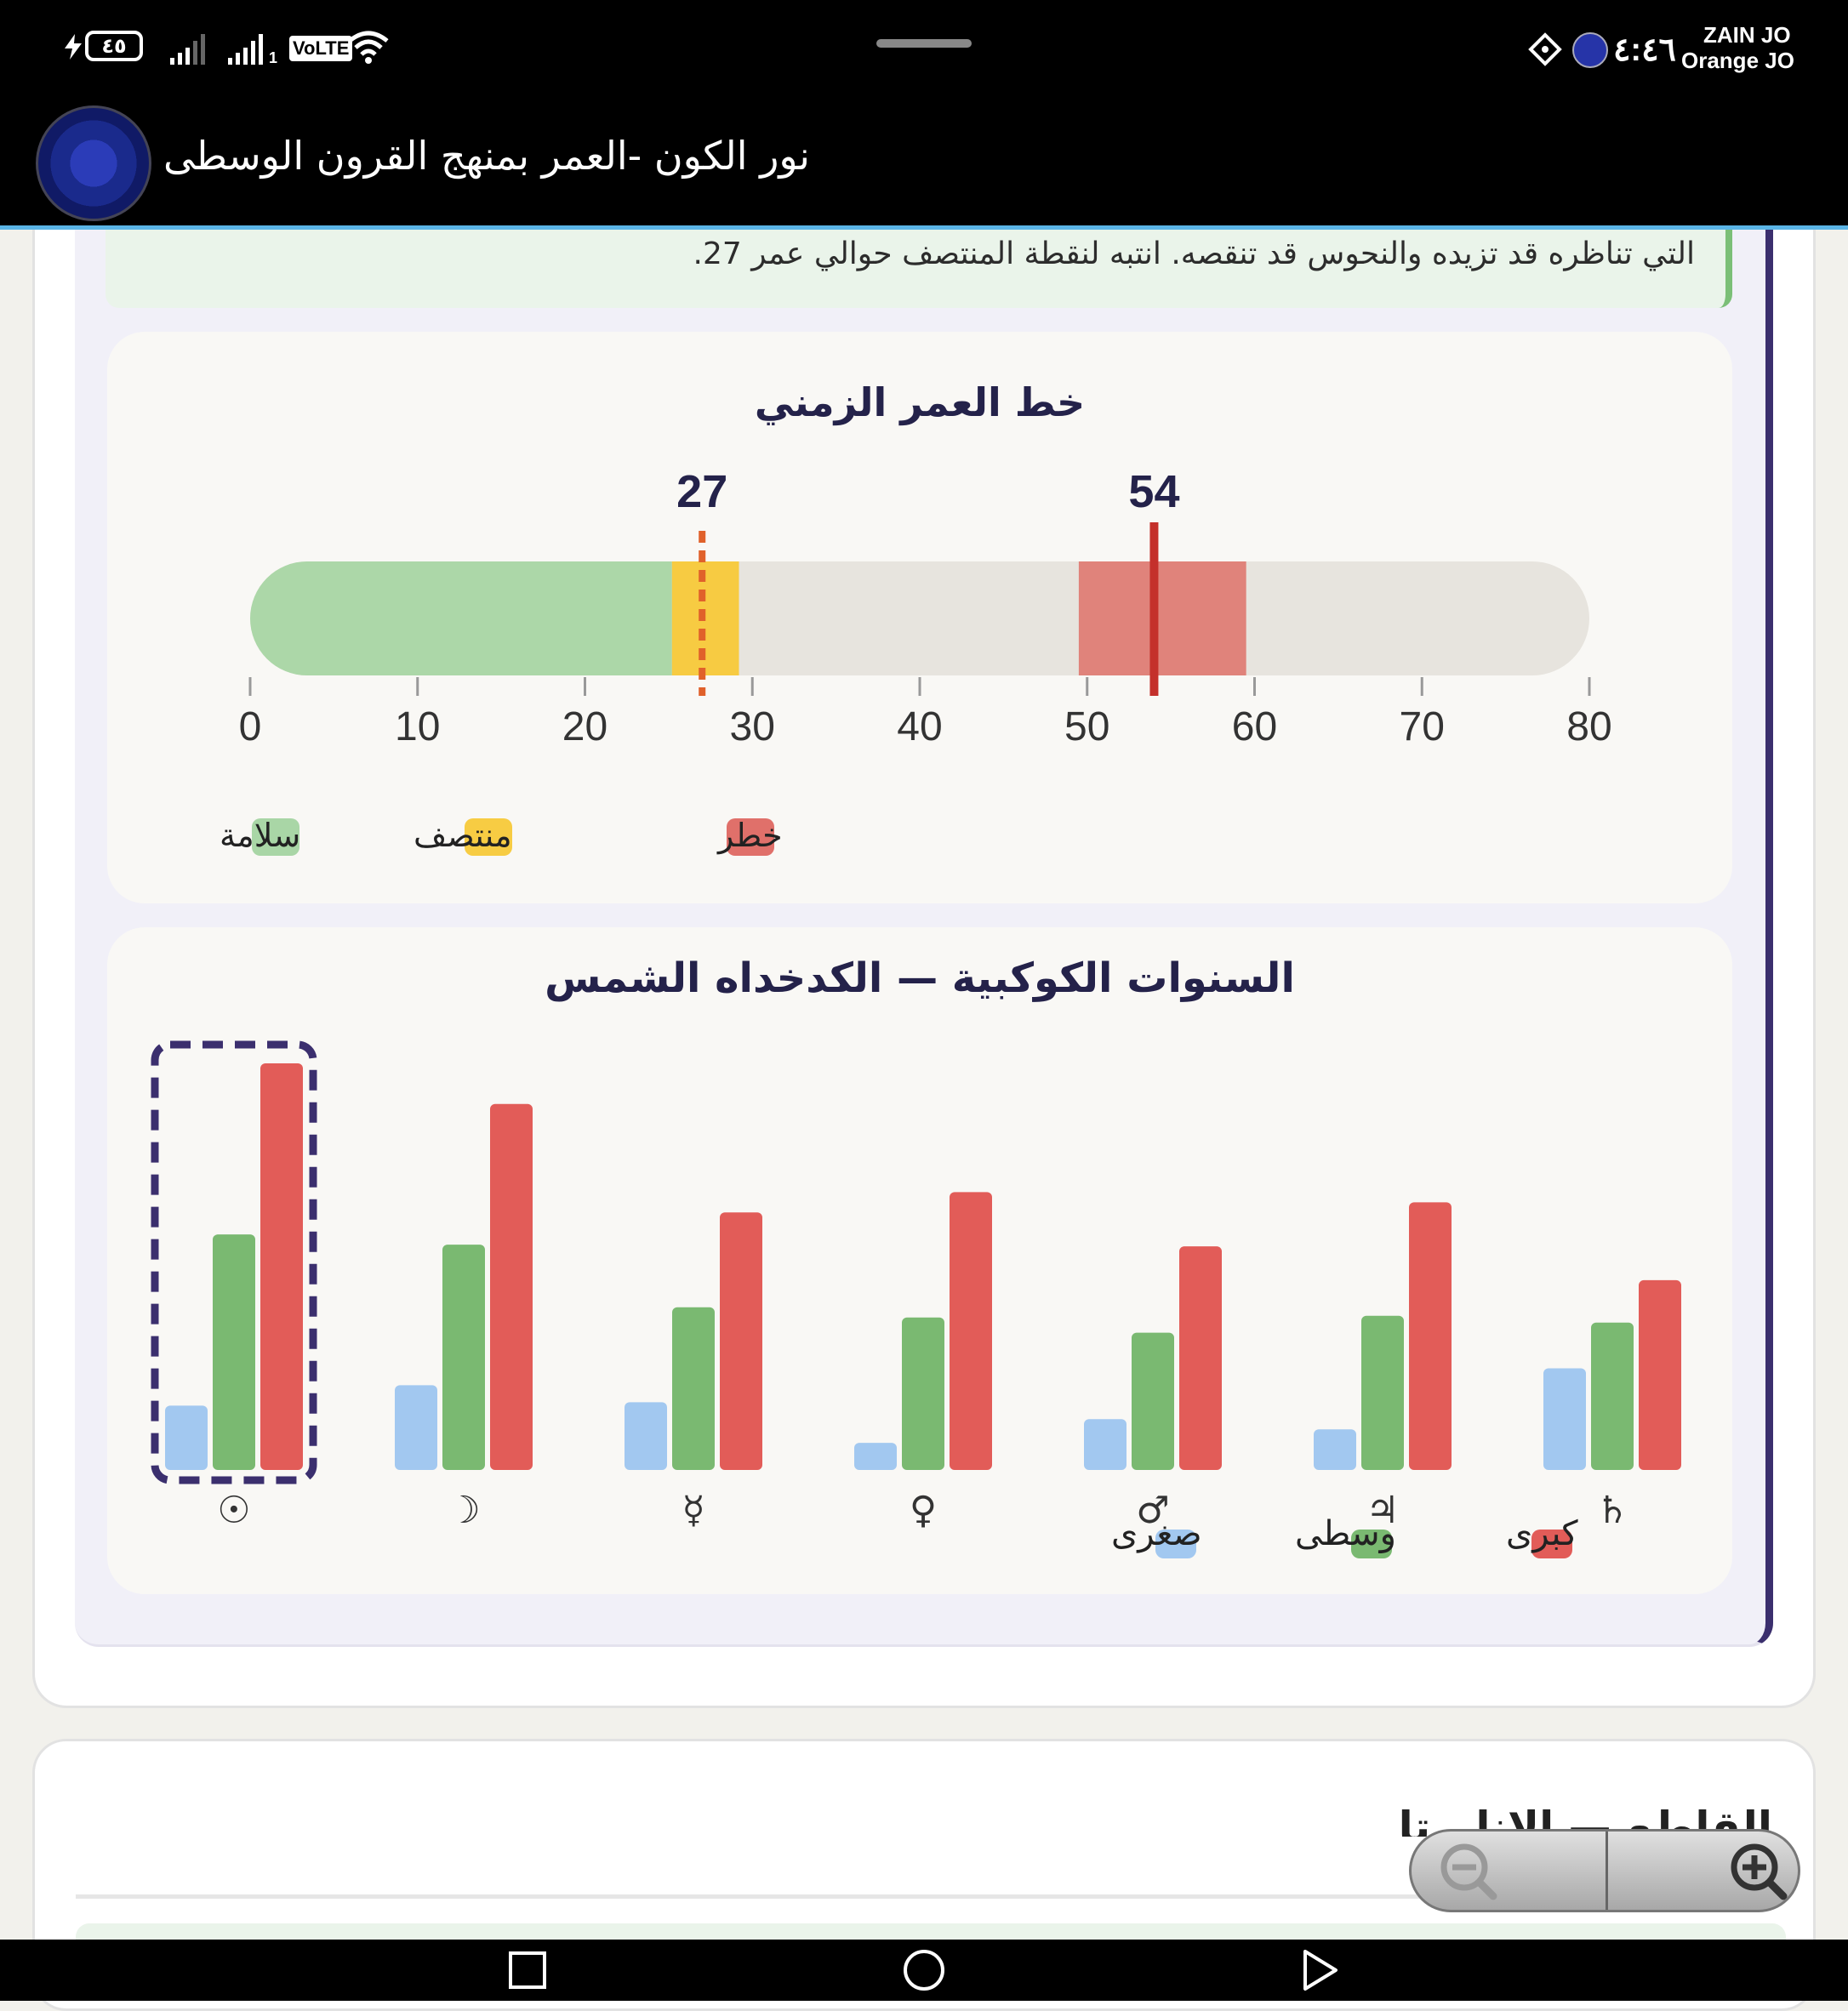 This screenshot has width=1848, height=2011. I want to click on sim-slot: 1, so click(273, 57).